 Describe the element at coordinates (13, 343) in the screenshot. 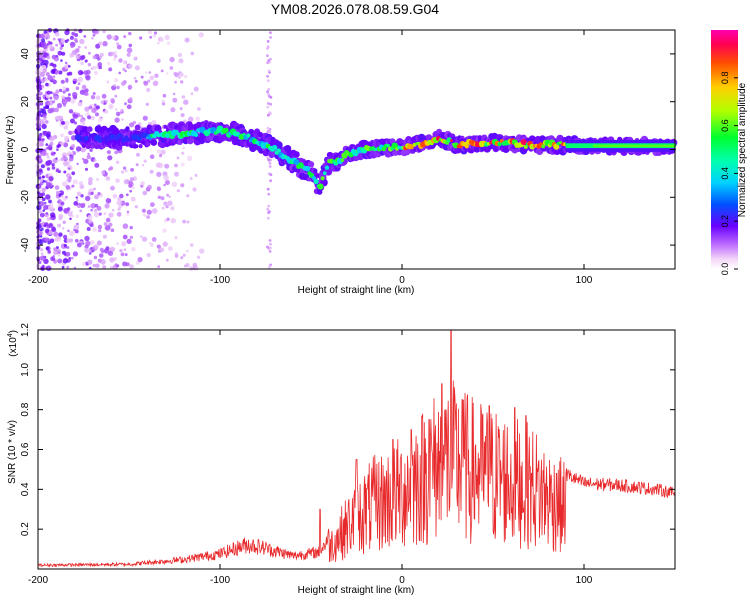

I see `svg-text: (x104)` at that location.